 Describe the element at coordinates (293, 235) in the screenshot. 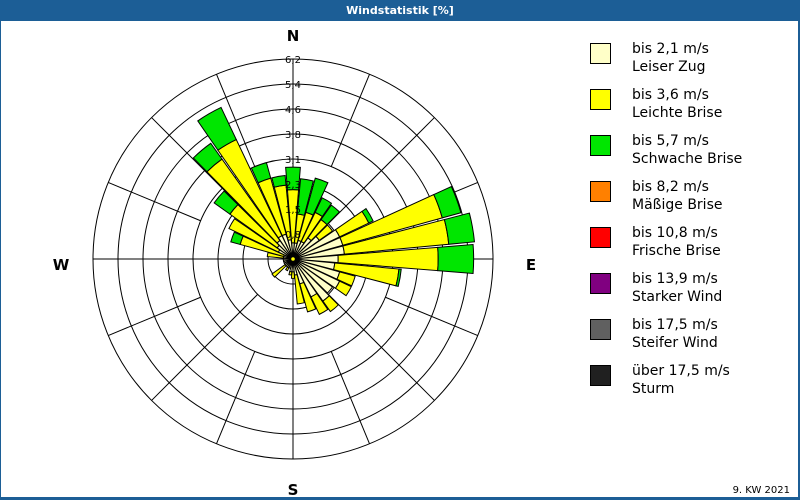

I see `ring-label: 0,8` at that location.